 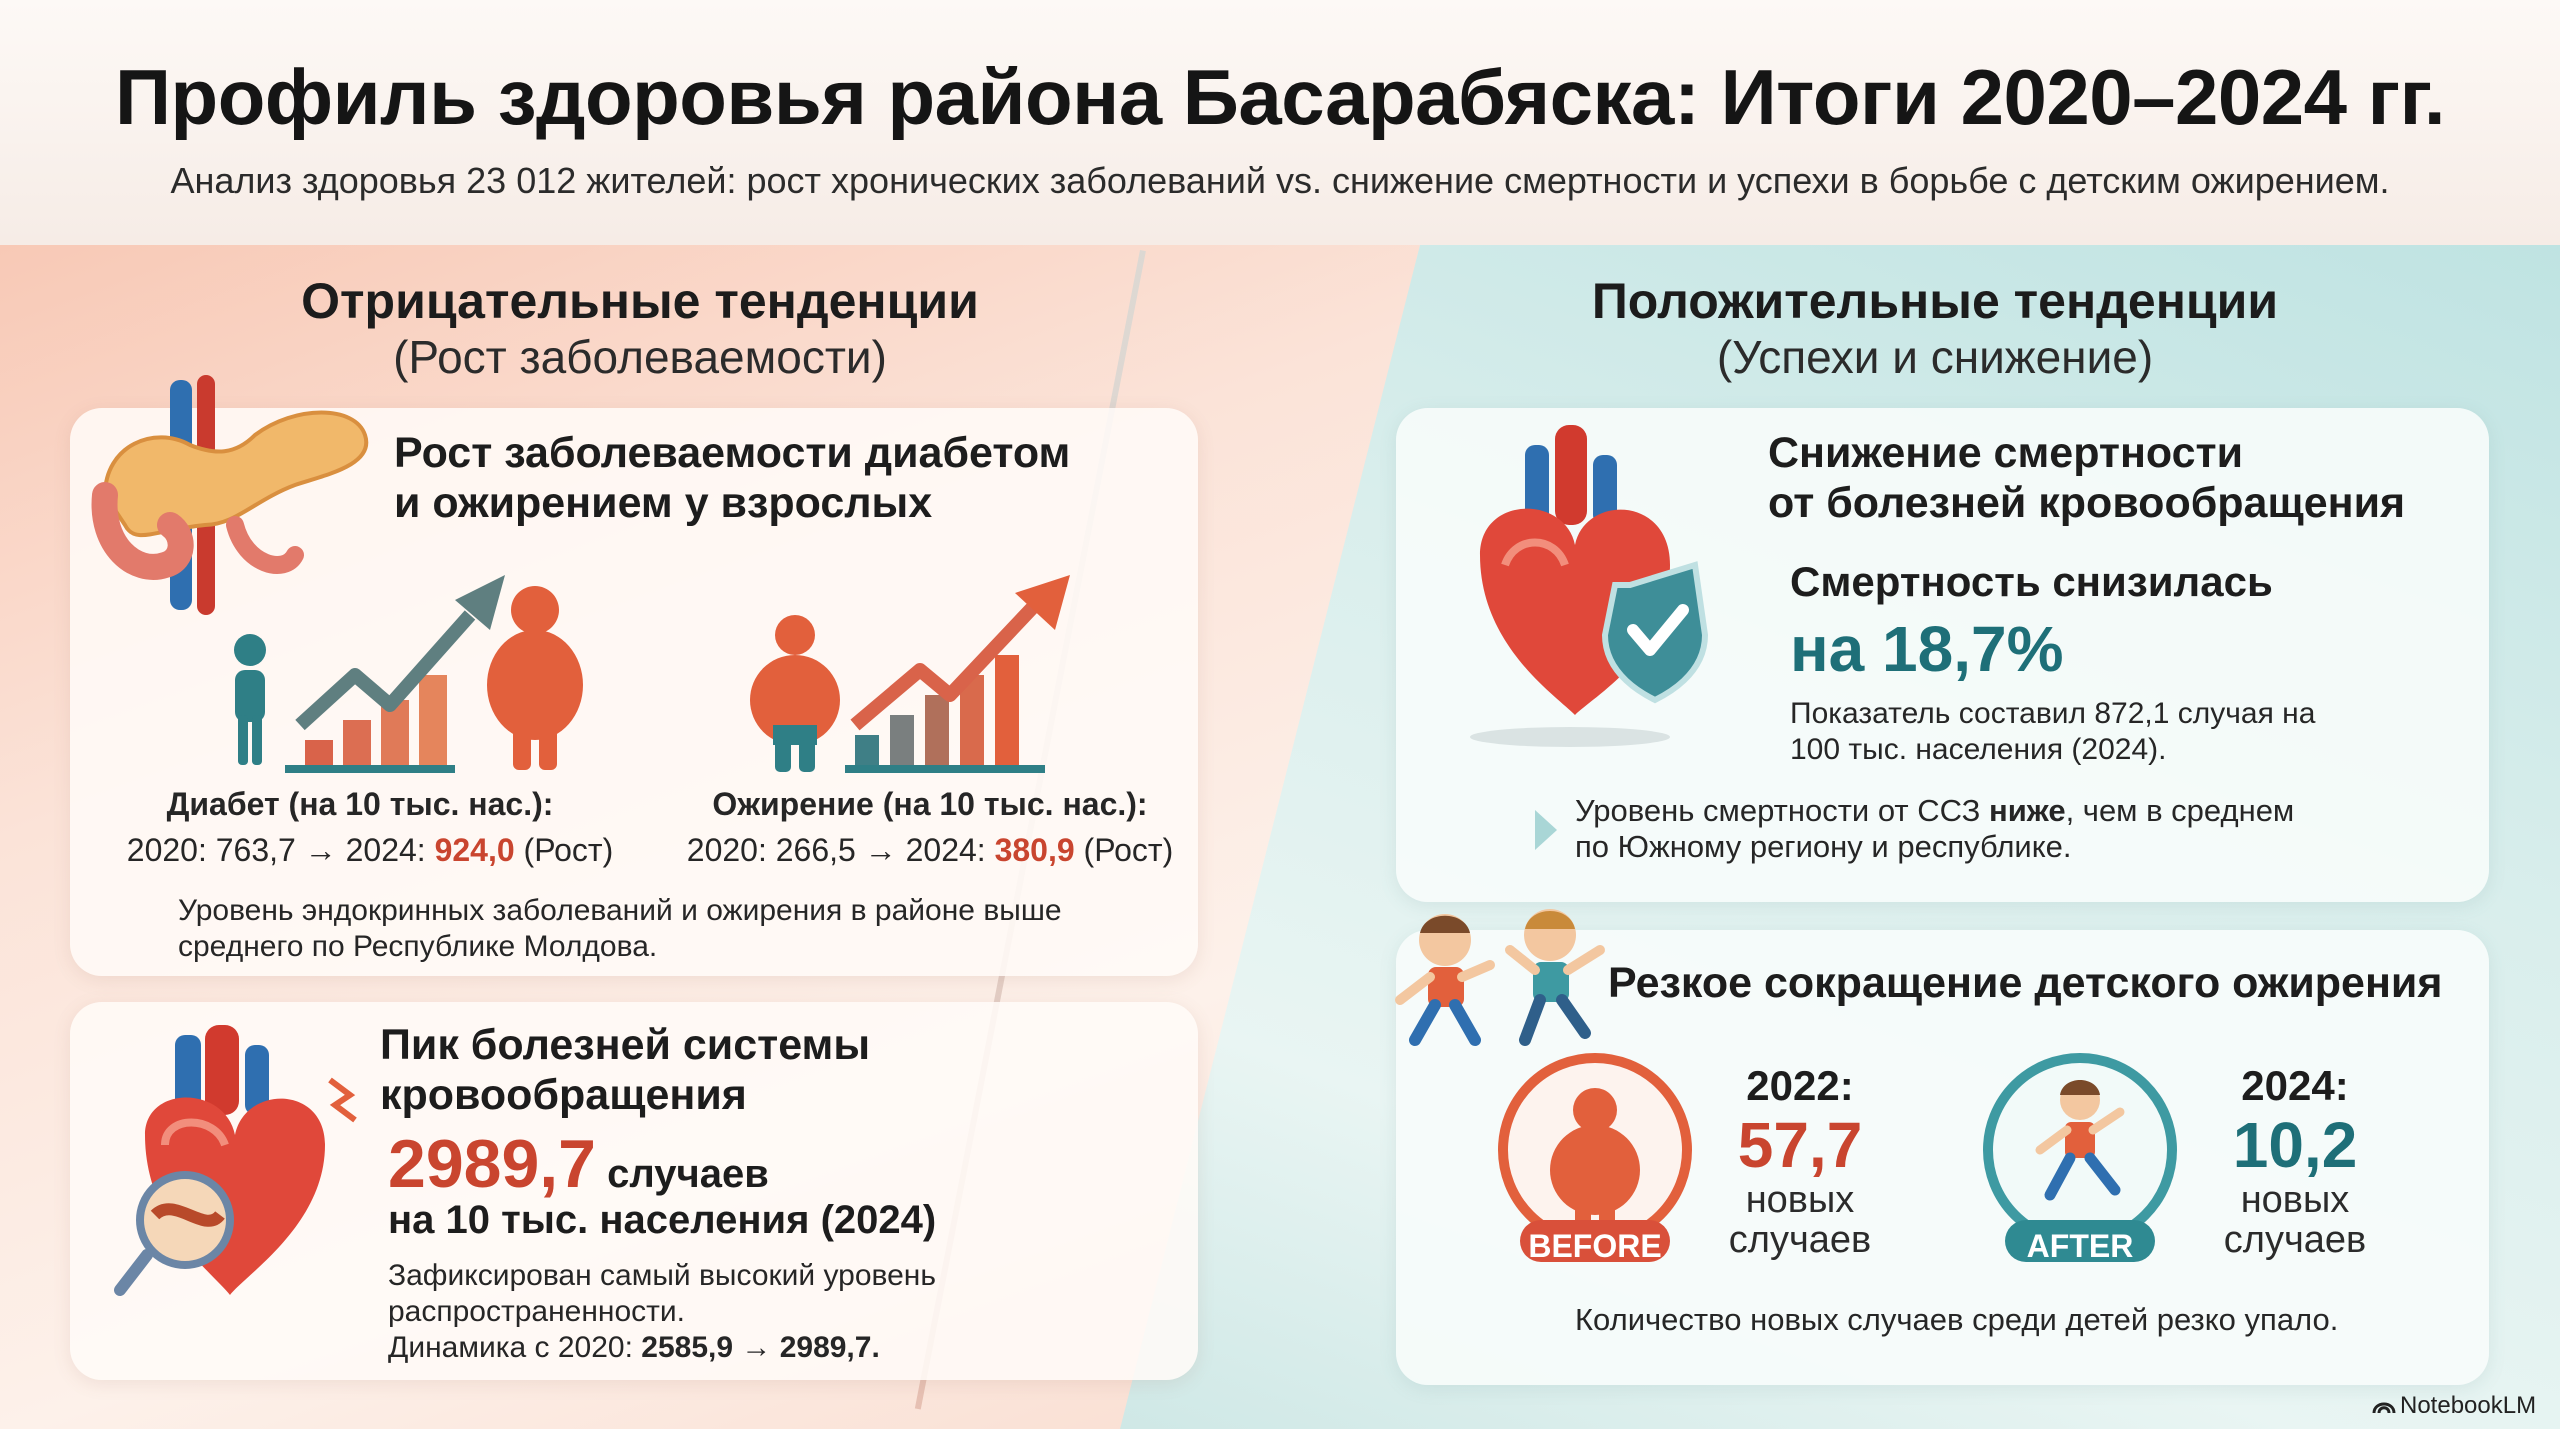 What do you see at coordinates (1589, 586) in the screenshot?
I see `heart-shield-icon` at bounding box center [1589, 586].